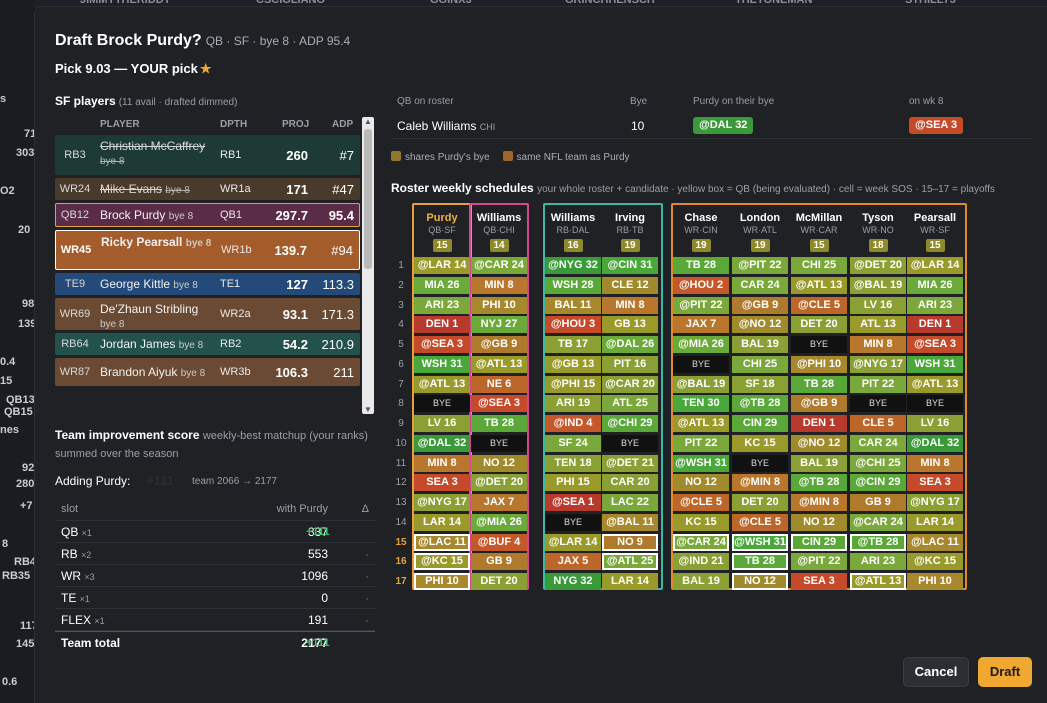 This screenshot has height=703, width=1047. I want to click on week-number: 8, so click(401, 404).